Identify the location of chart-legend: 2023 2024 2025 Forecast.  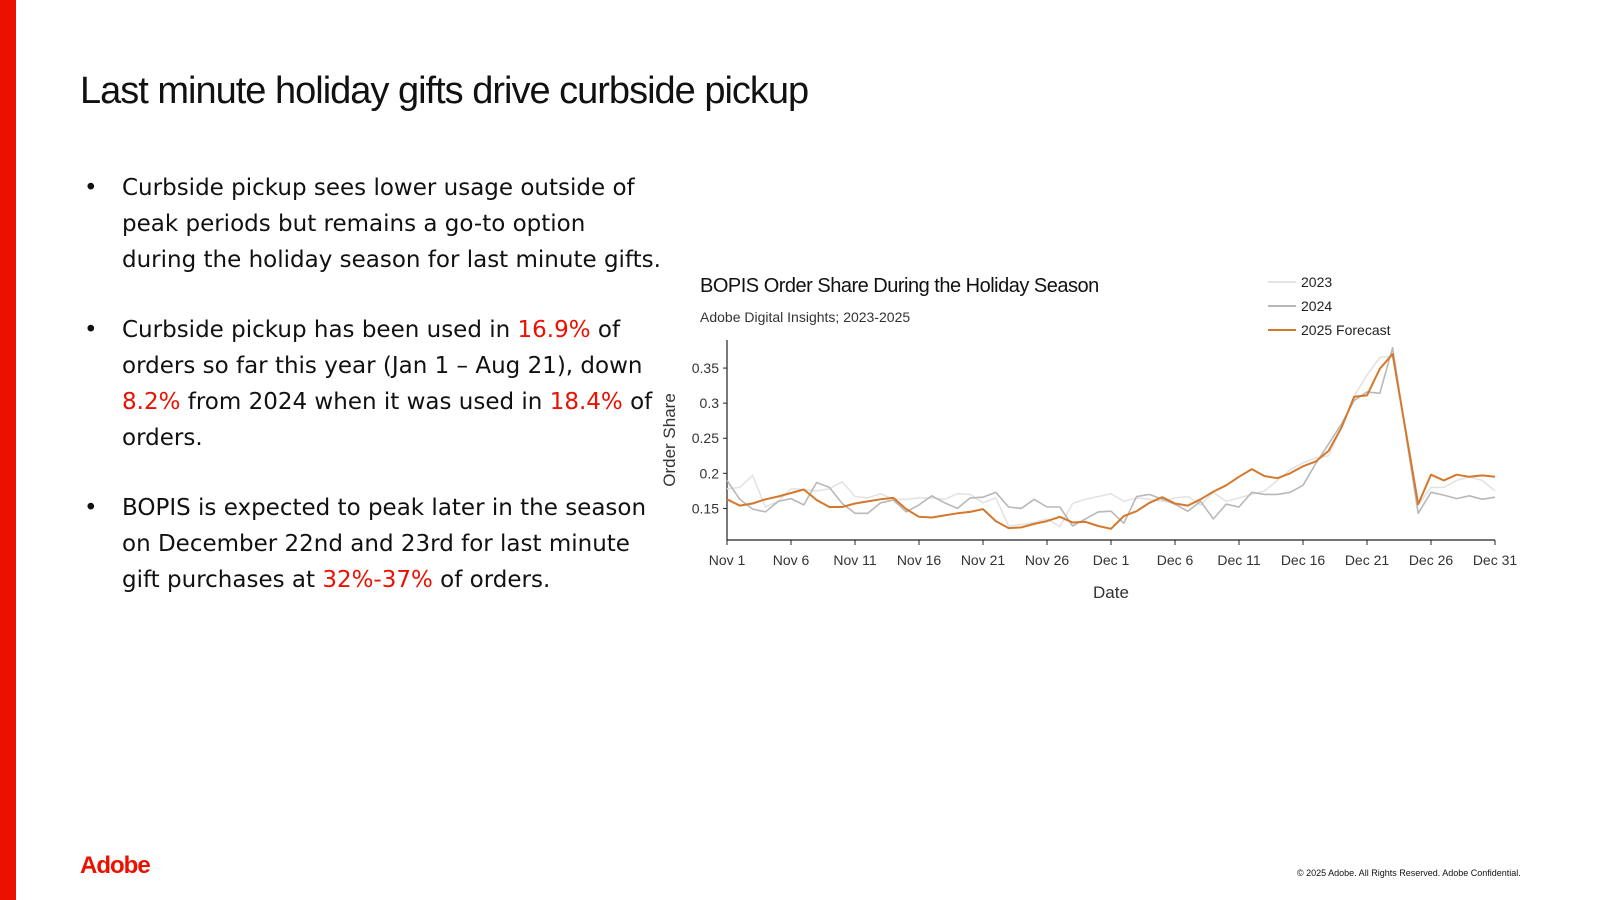
(1329, 306).